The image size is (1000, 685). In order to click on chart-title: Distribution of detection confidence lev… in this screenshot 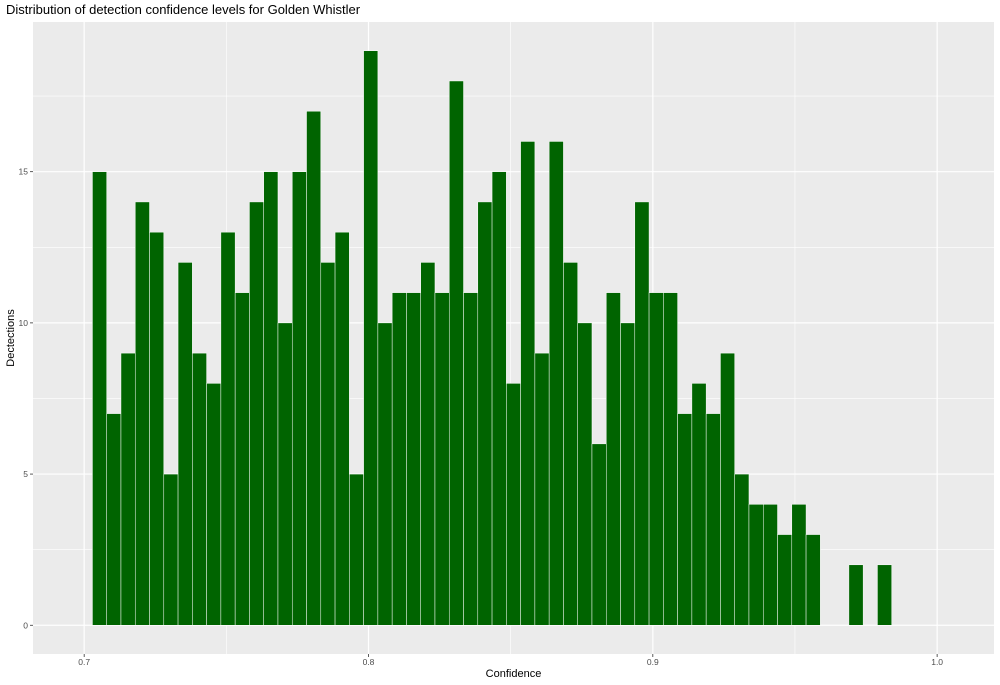, I will do `click(183, 9)`.